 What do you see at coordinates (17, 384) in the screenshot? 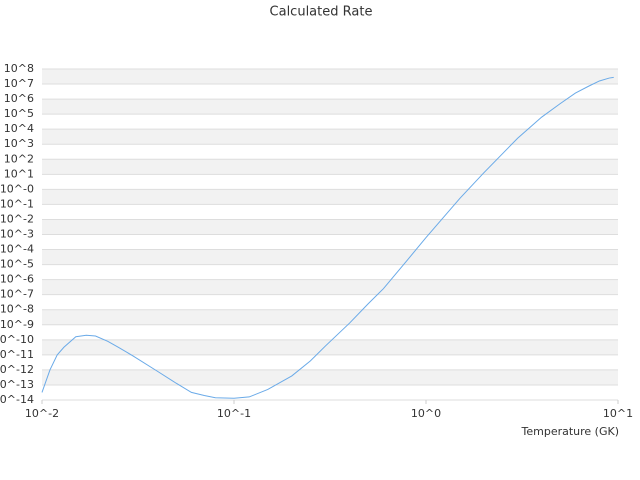
I see `y-tick-label: 10^-13` at bounding box center [17, 384].